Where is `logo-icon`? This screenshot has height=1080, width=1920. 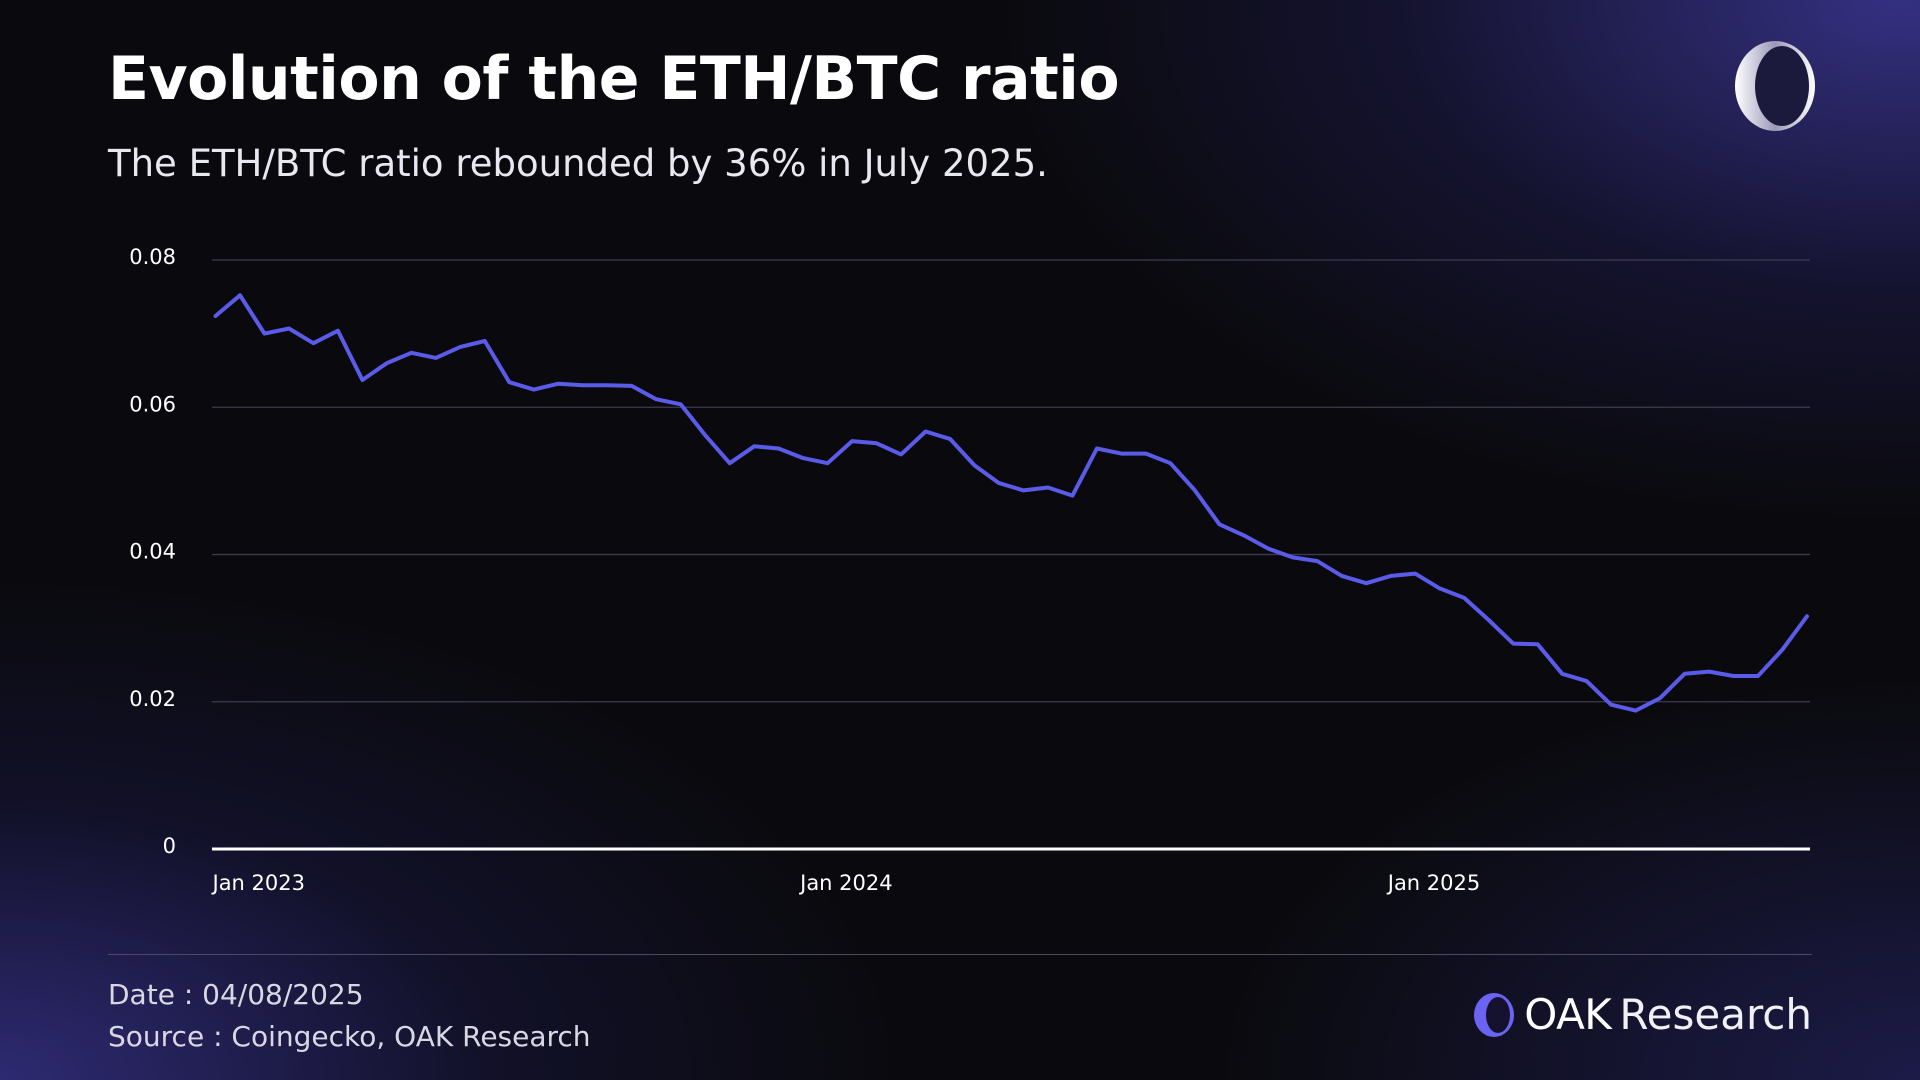 logo-icon is located at coordinates (1775, 86).